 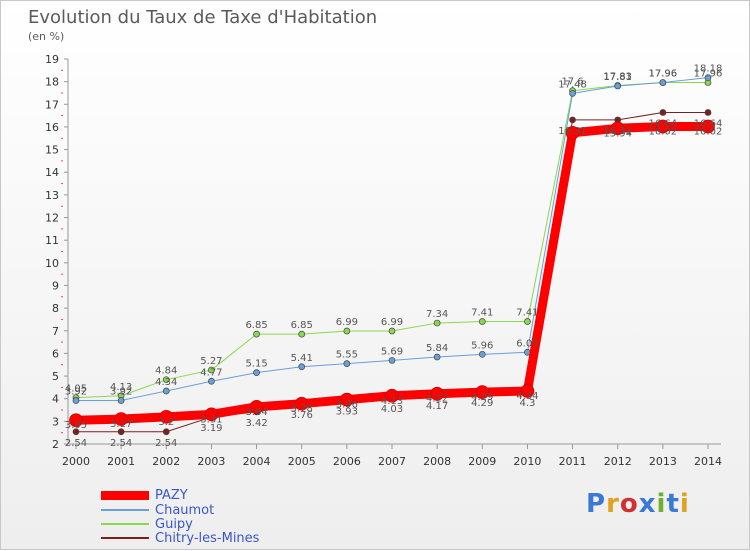 What do you see at coordinates (52, 82) in the screenshot?
I see `y-tick-label: 18` at bounding box center [52, 82].